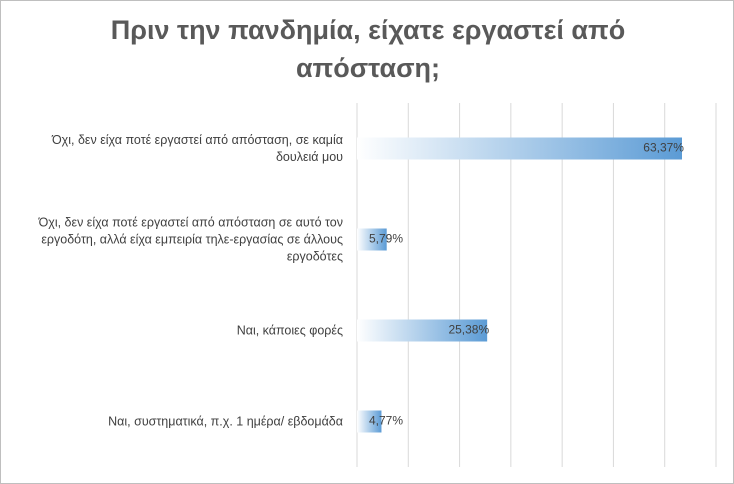 This screenshot has height=484, width=734. I want to click on value-label: 25,38%, so click(468, 330).